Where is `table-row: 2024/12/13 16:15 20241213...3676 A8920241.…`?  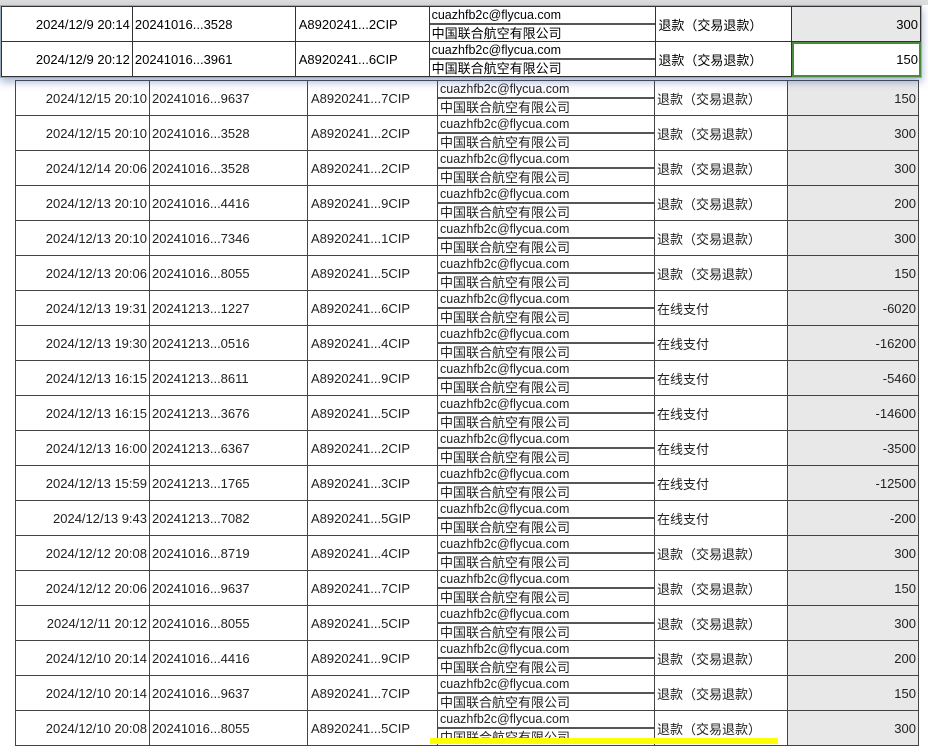
table-row: 2024/12/13 16:15 20241213...3676 A8920241.… is located at coordinates (467, 413).